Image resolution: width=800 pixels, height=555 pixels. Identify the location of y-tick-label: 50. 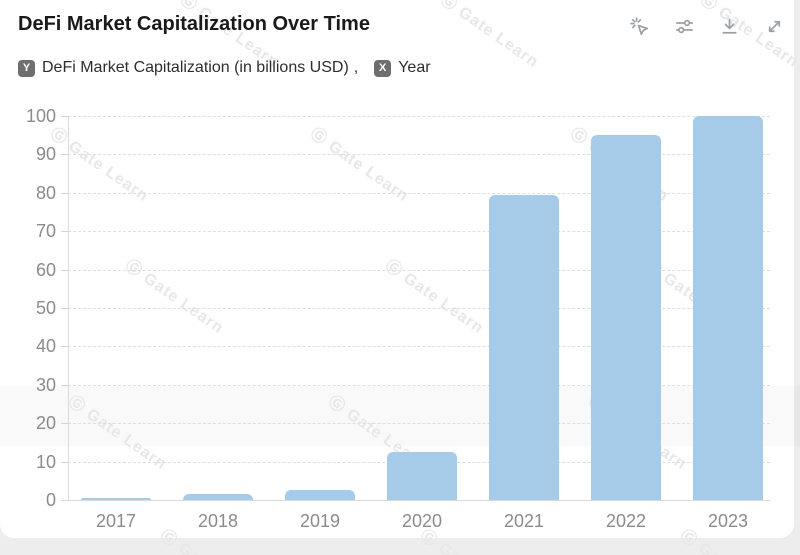
(45, 308).